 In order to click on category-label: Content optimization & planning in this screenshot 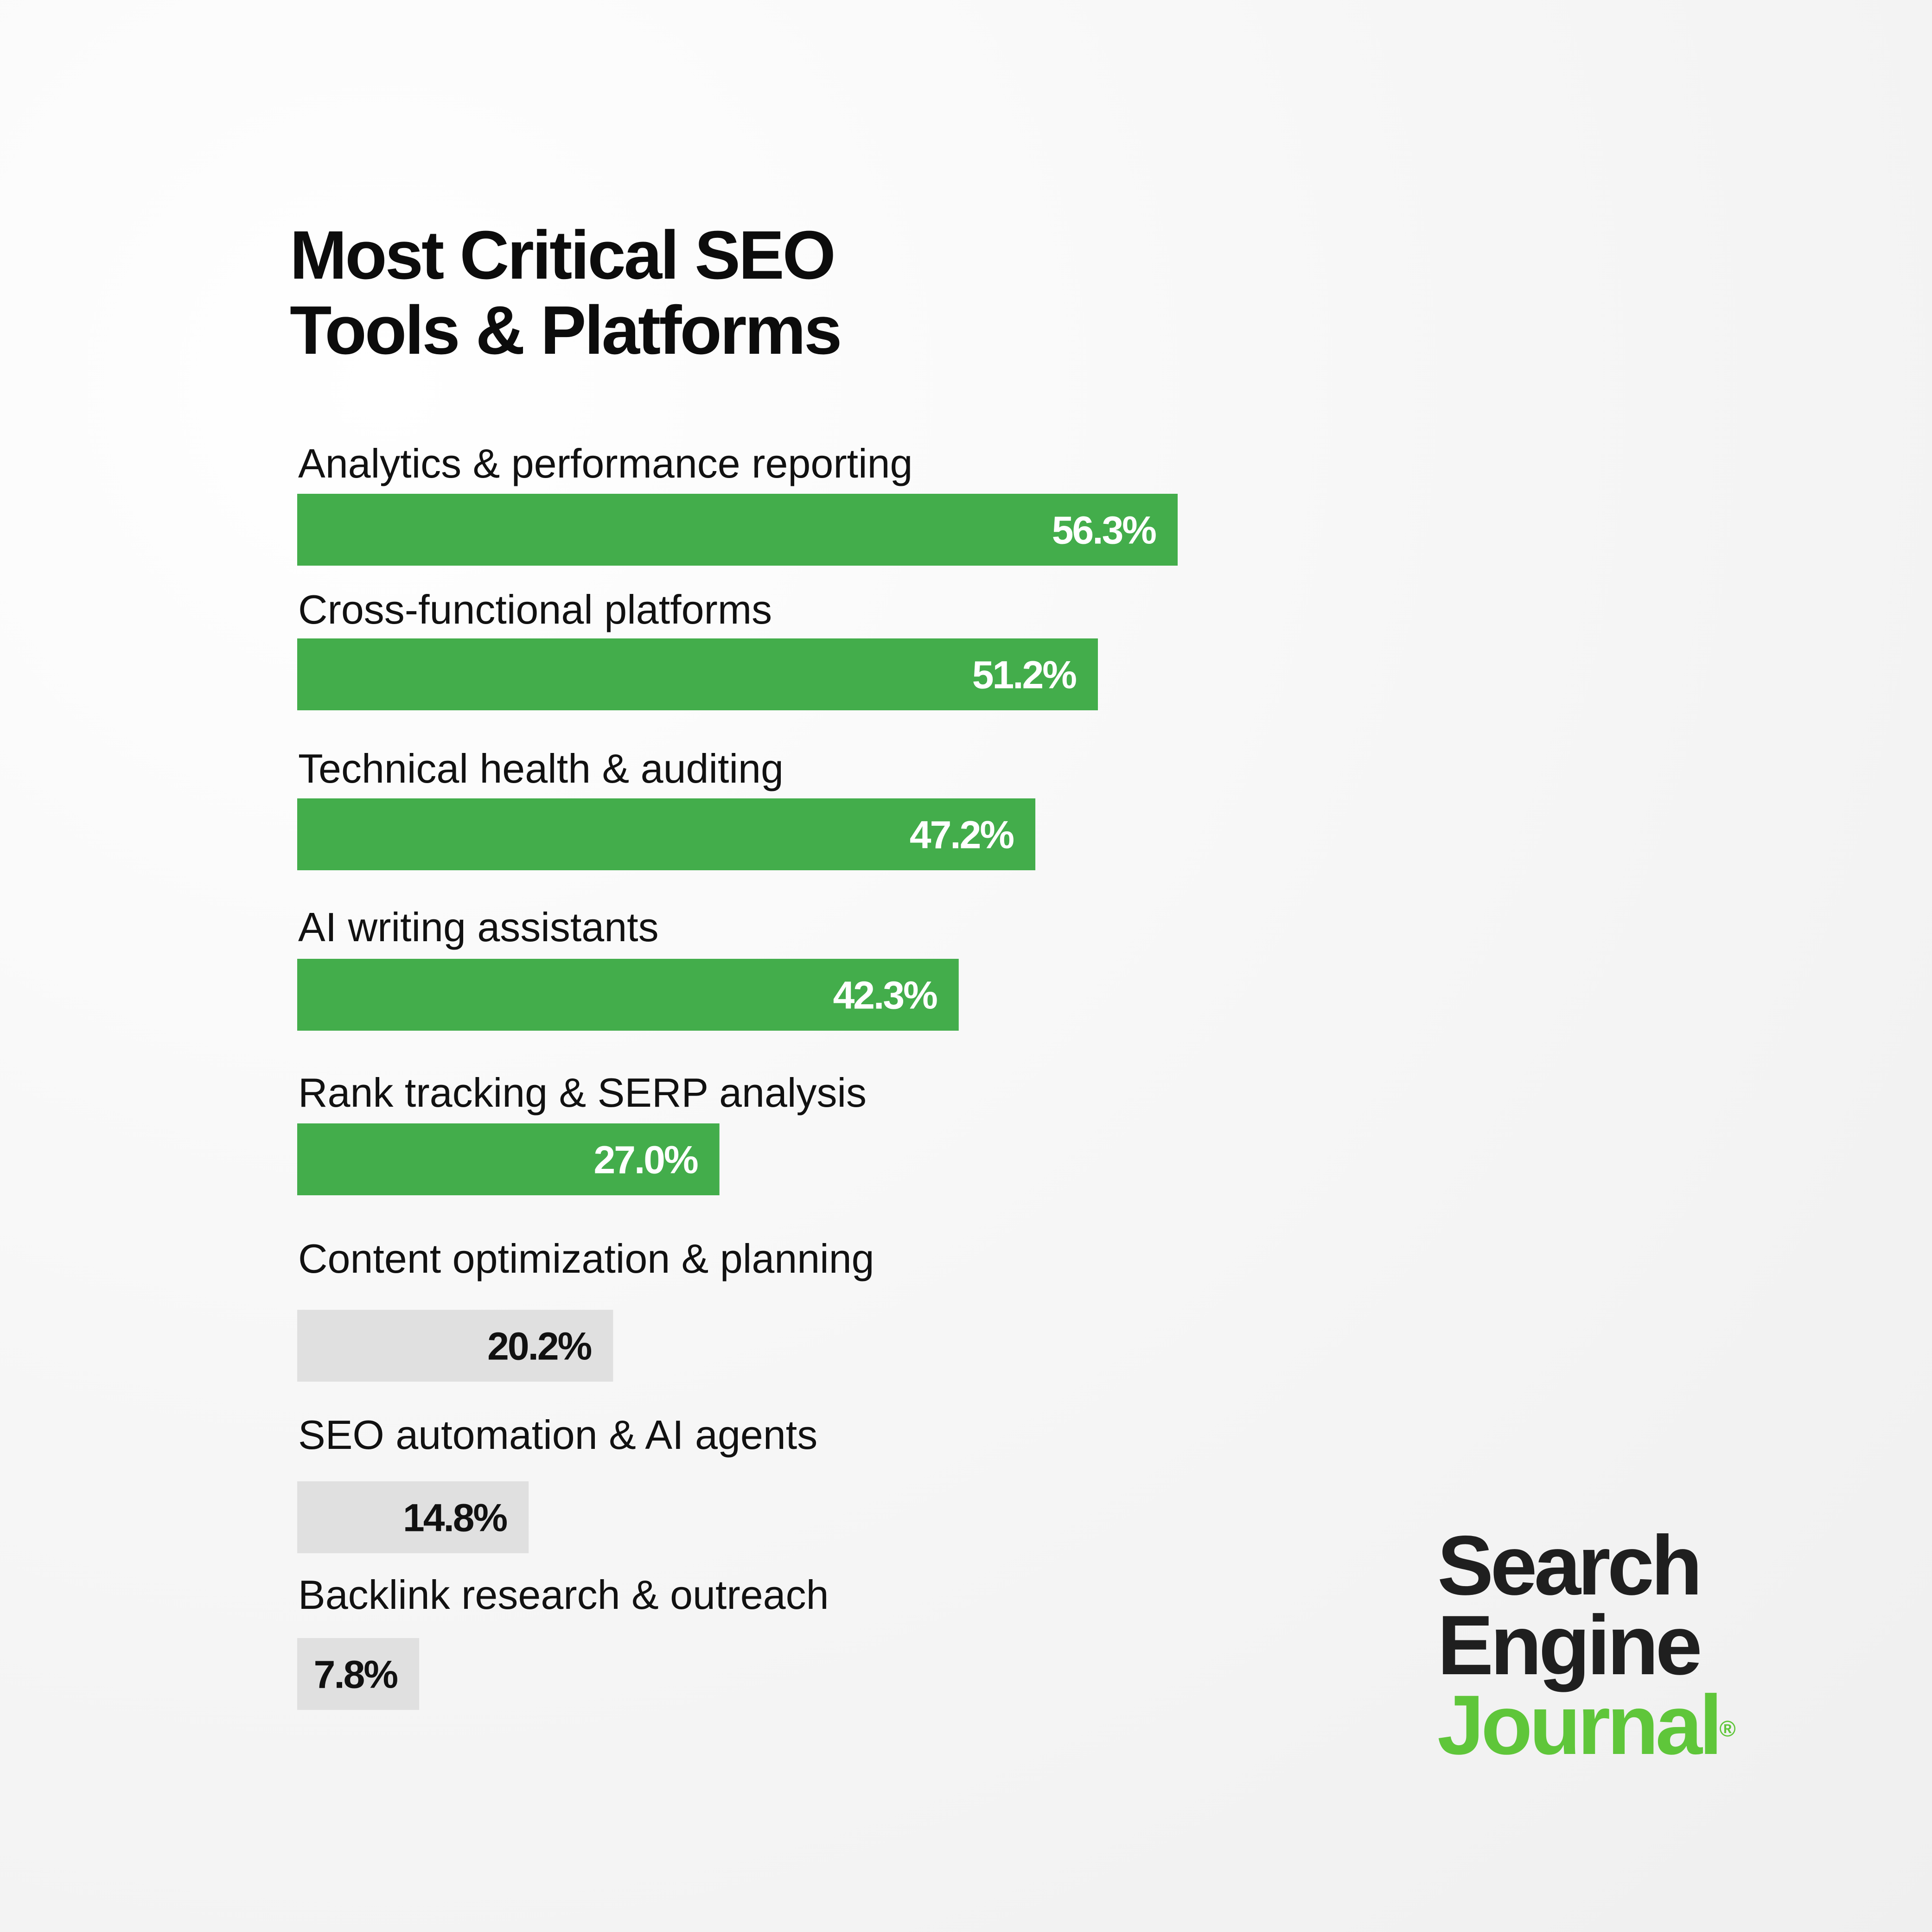, I will do `click(586, 1259)`.